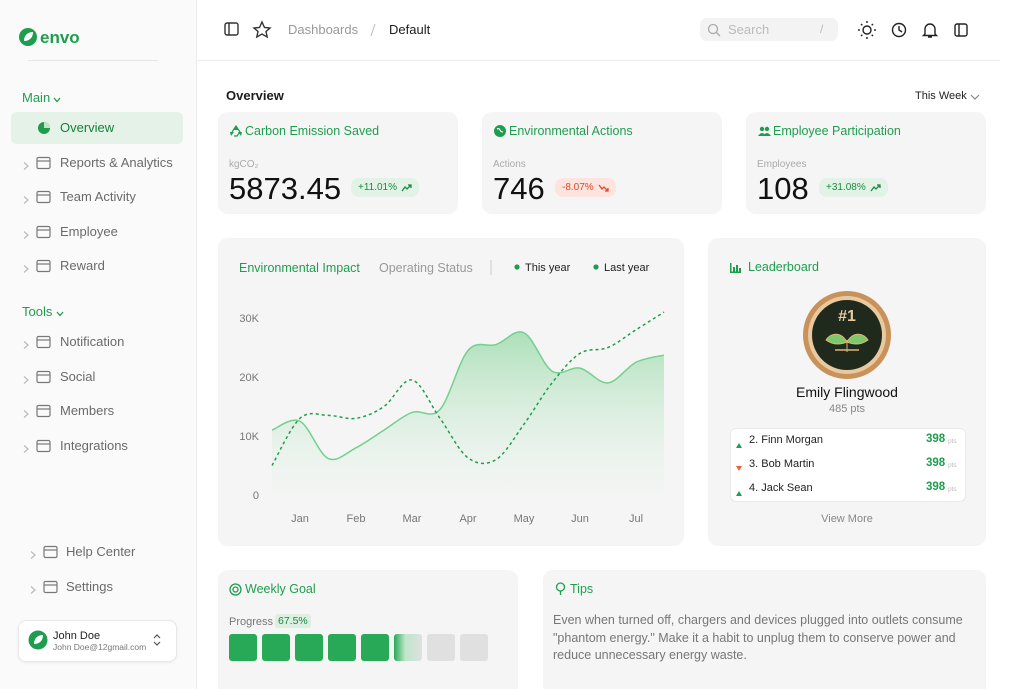  Describe the element at coordinates (636, 519) in the screenshot. I see `x-tick-label: Jul` at that location.